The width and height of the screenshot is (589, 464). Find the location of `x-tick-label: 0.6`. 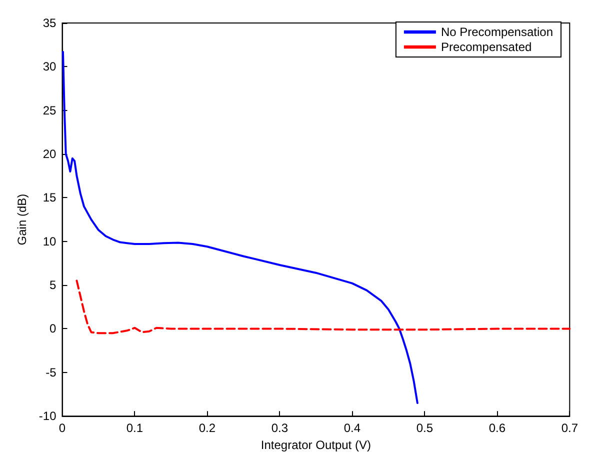

x-tick-label: 0.6 is located at coordinates (497, 428).